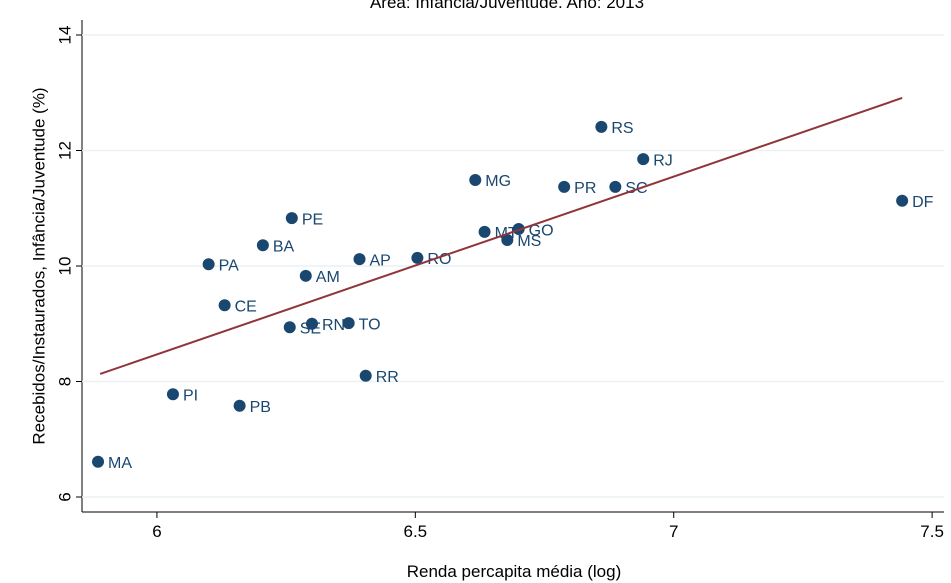 The height and width of the screenshot is (583, 951). What do you see at coordinates (328, 277) in the screenshot?
I see `point-label: AM` at bounding box center [328, 277].